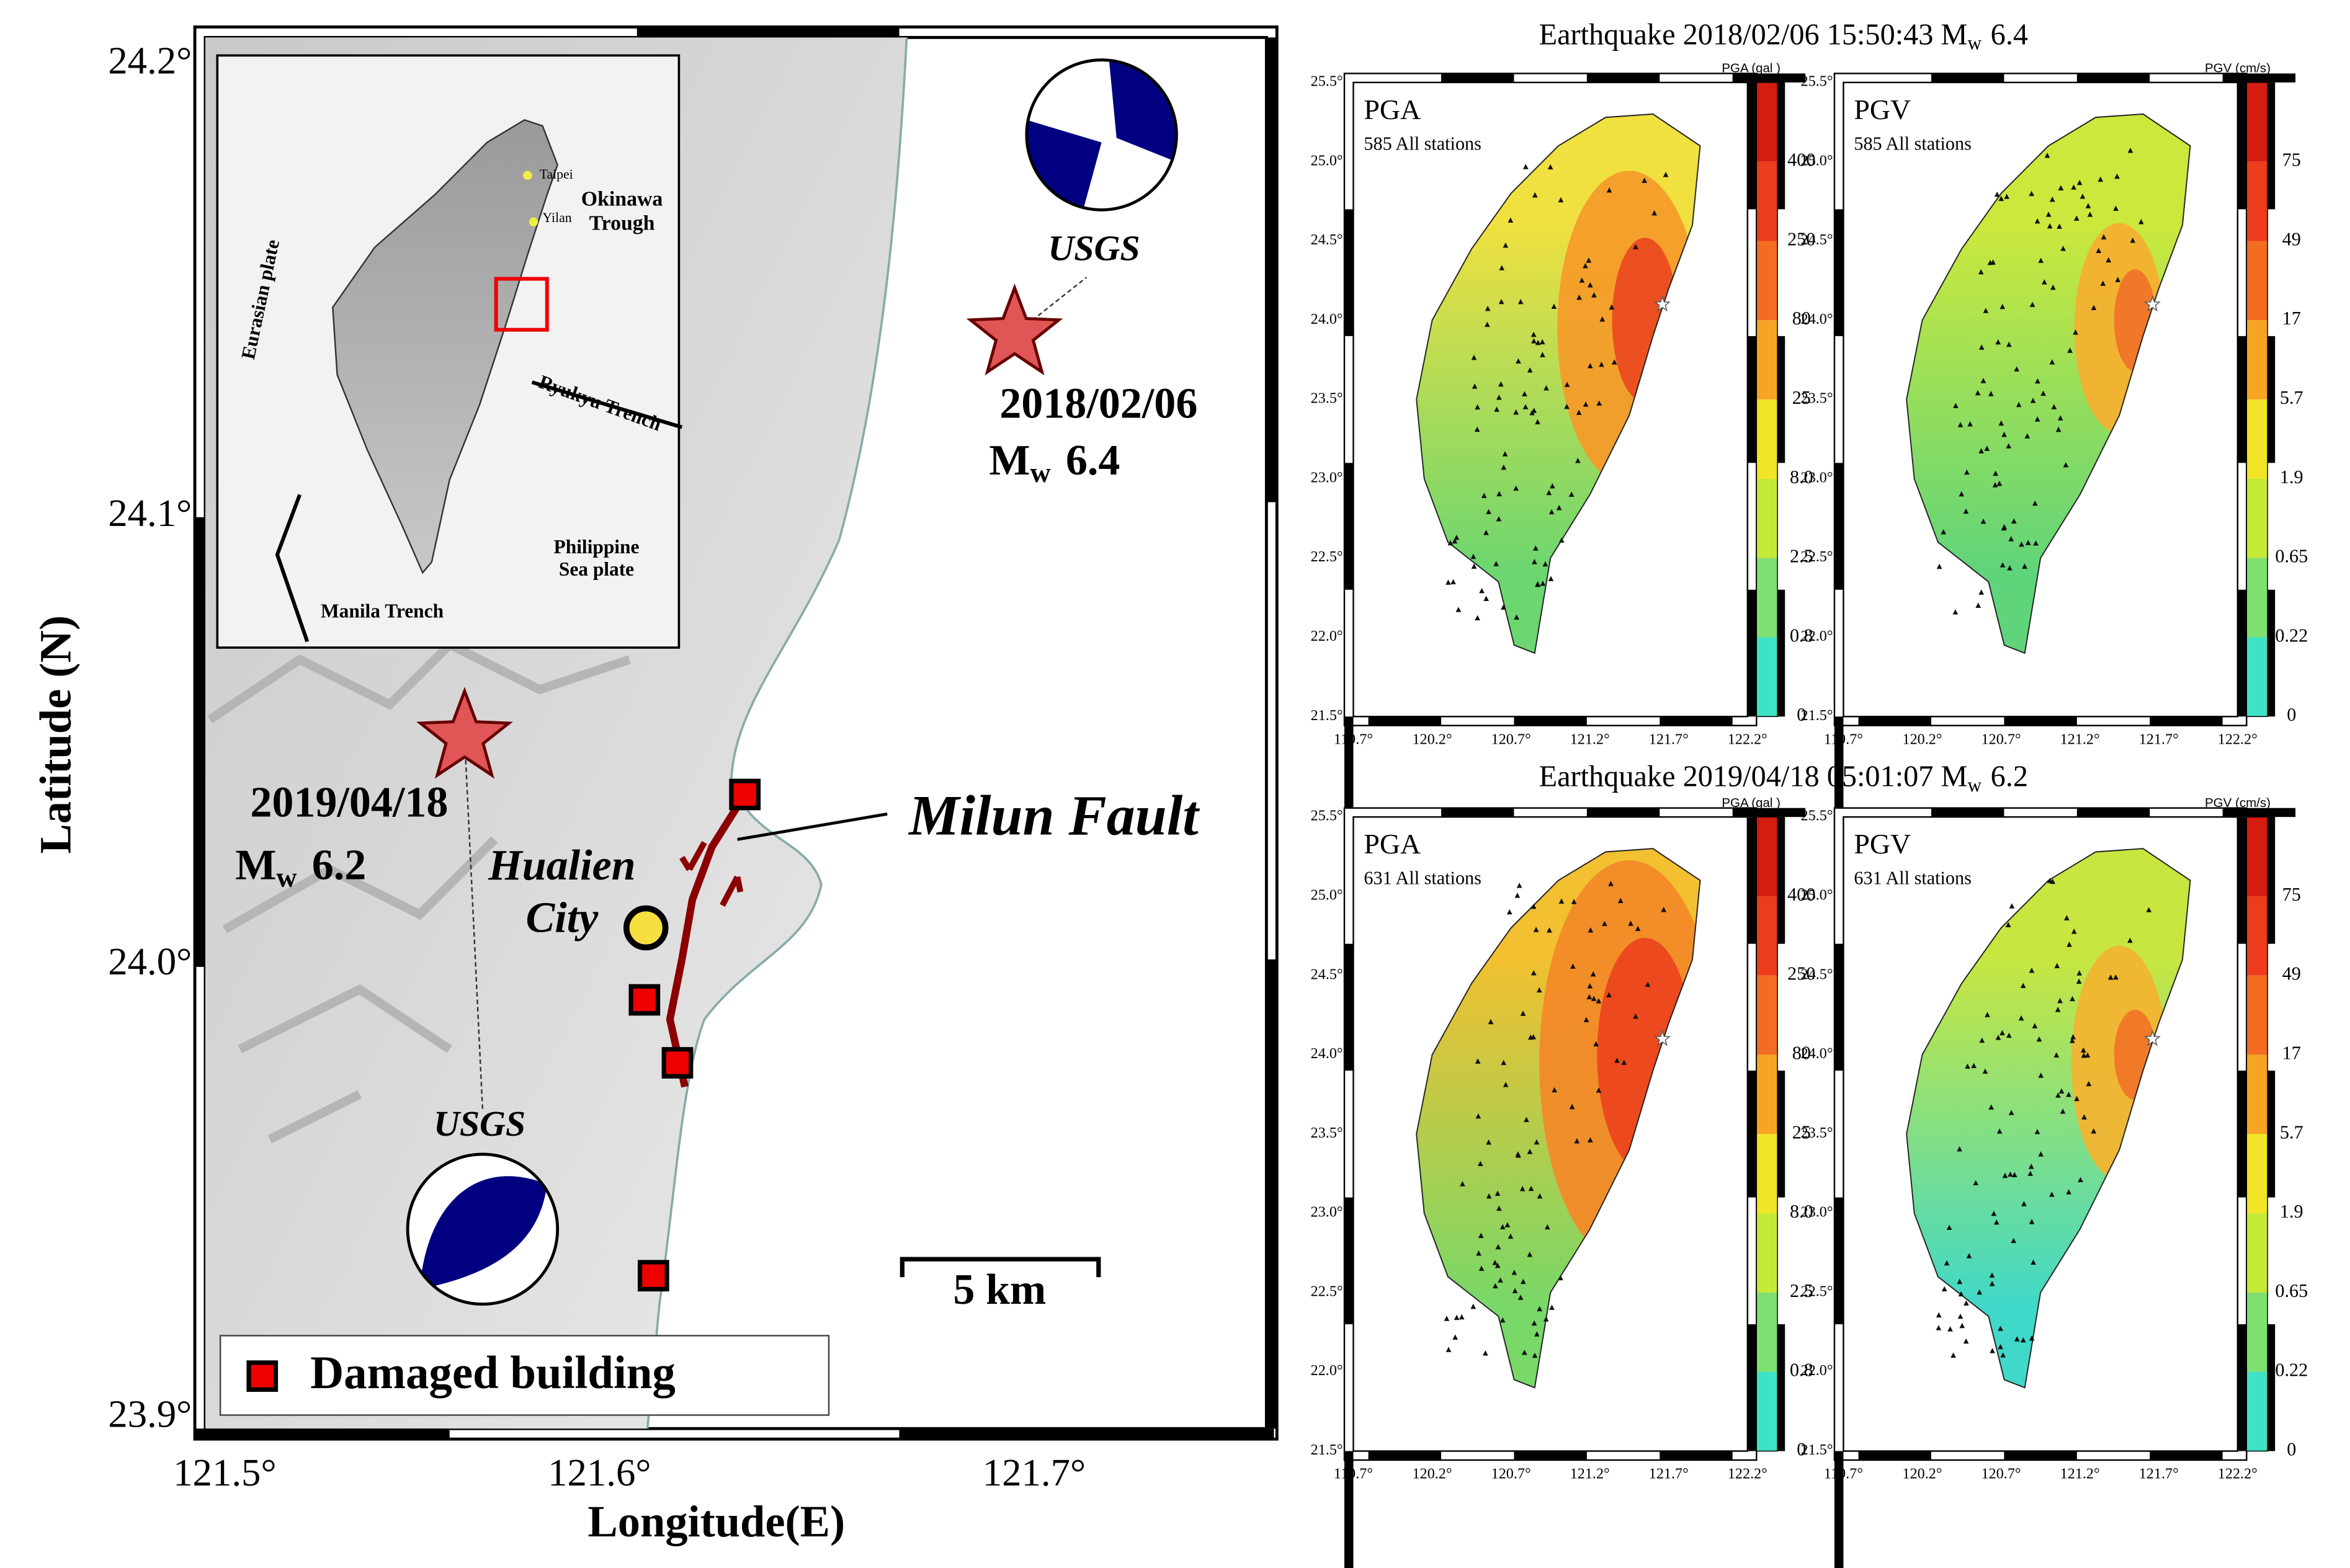 This screenshot has width=2350, height=1568. What do you see at coordinates (493, 1373) in the screenshot?
I see `legend-label: Damaged building` at bounding box center [493, 1373].